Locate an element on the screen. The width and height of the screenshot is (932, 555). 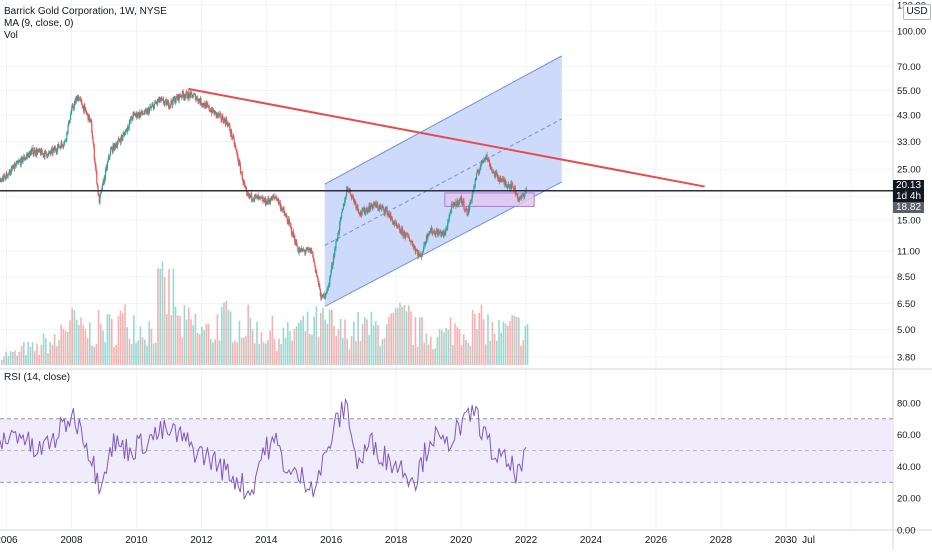
legend-symbol: Barrick Gold Corporation, 1W, NYSE is located at coordinates (85, 11).